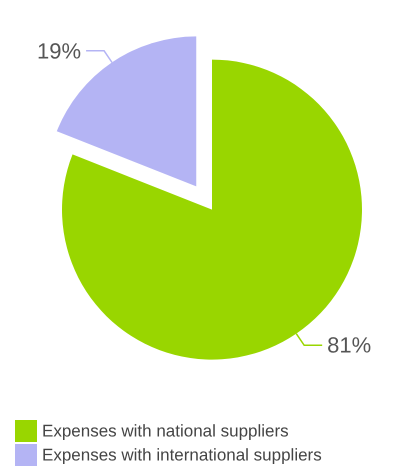 This screenshot has width=400, height=471. What do you see at coordinates (349, 345) in the screenshot?
I see `data-label: 81%` at bounding box center [349, 345].